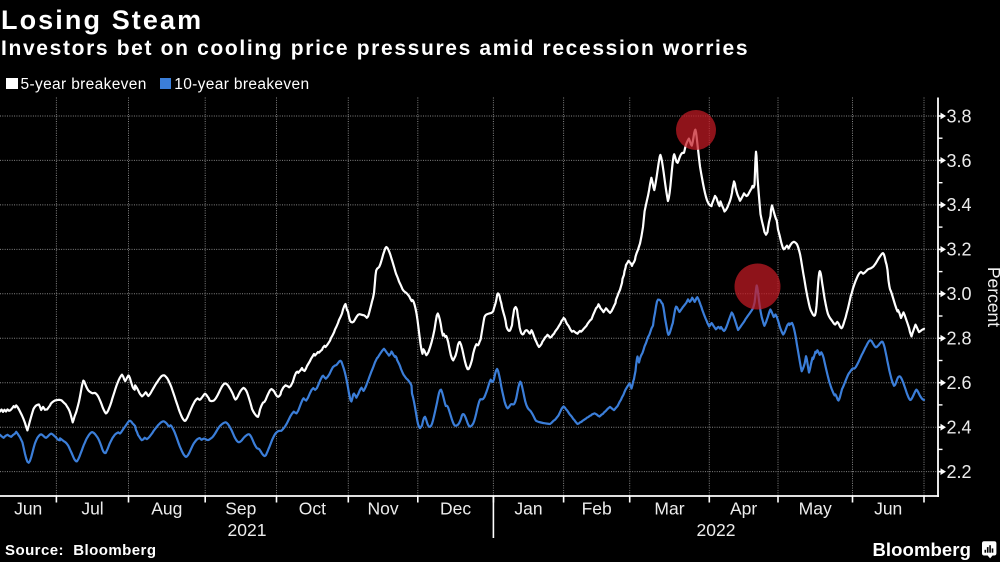  Describe the element at coordinates (959, 205) in the screenshot. I see `svg-text: 3.4` at that location.